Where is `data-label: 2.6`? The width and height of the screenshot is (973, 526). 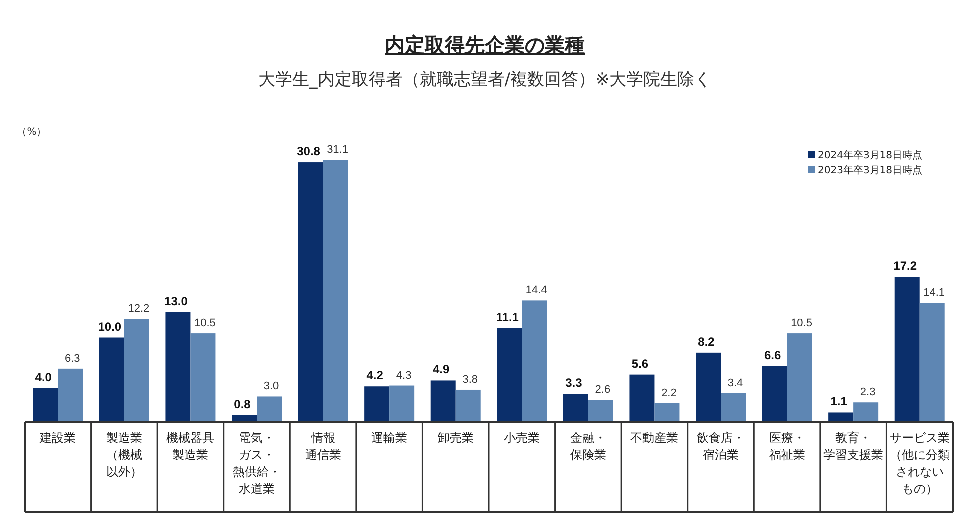 data-label: 2.6 is located at coordinates (603, 390).